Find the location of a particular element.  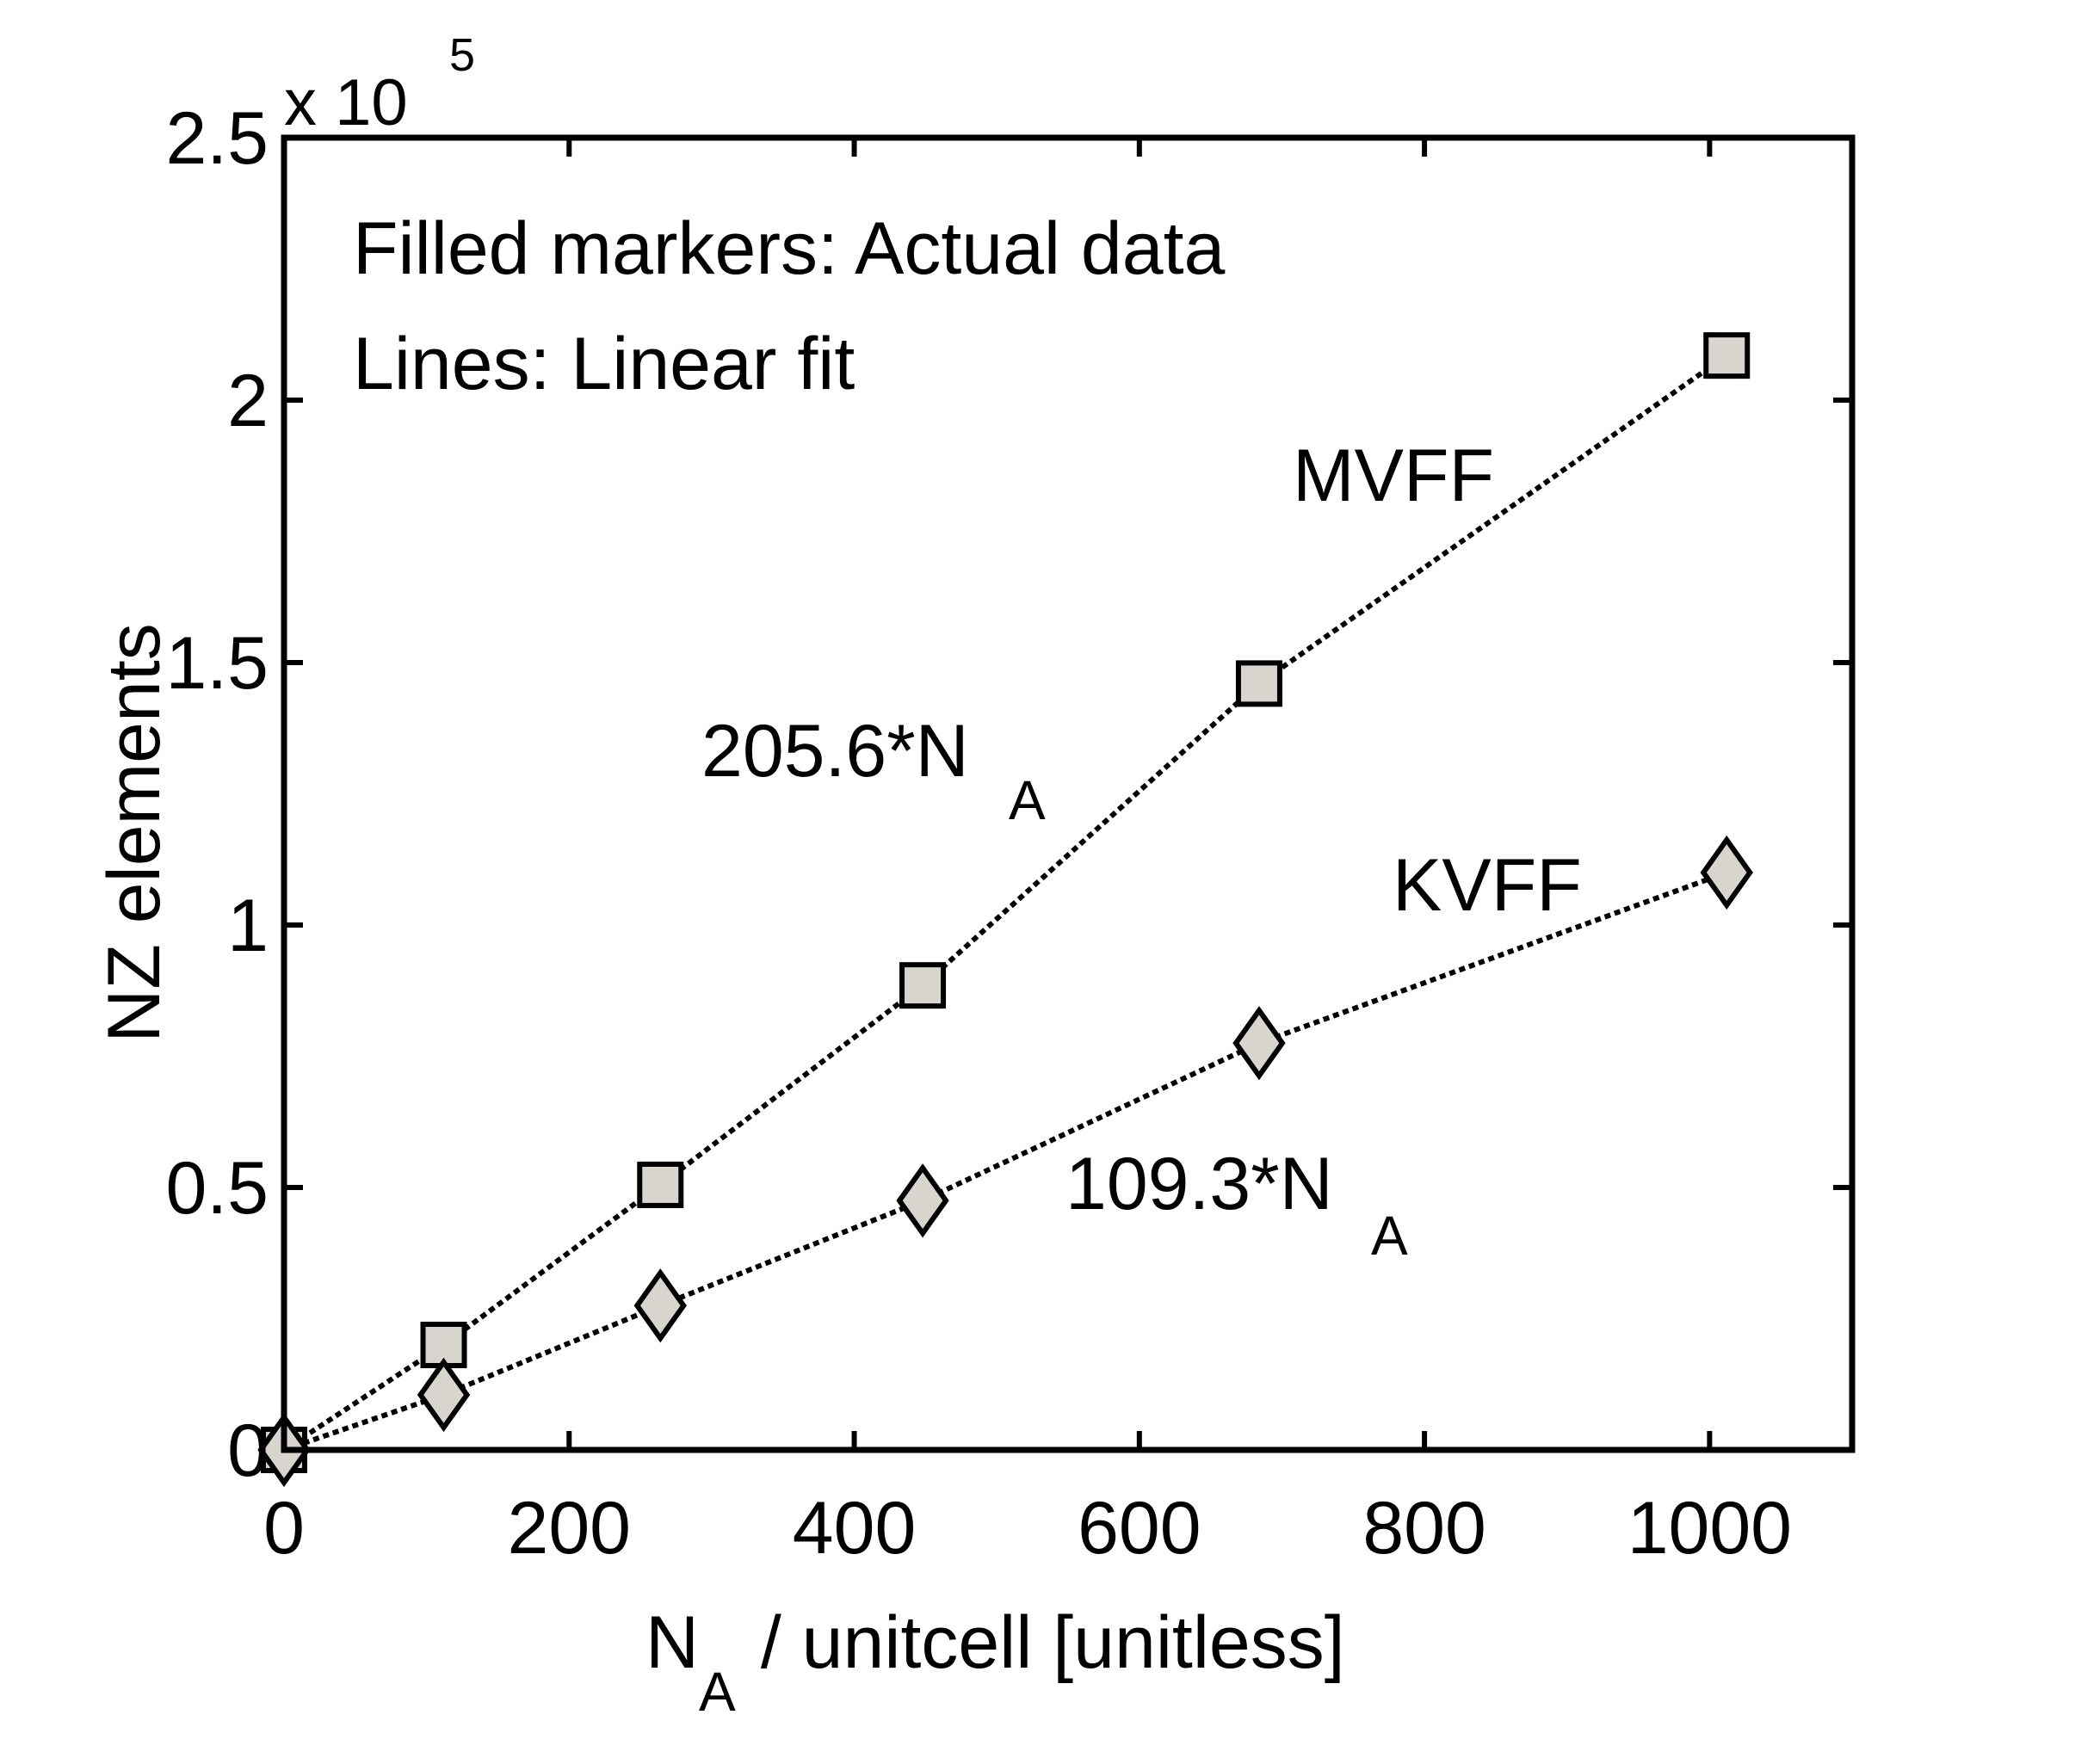

x-axis-label-rest: / unitcell [unitless] is located at coordinates (1042, 1642).